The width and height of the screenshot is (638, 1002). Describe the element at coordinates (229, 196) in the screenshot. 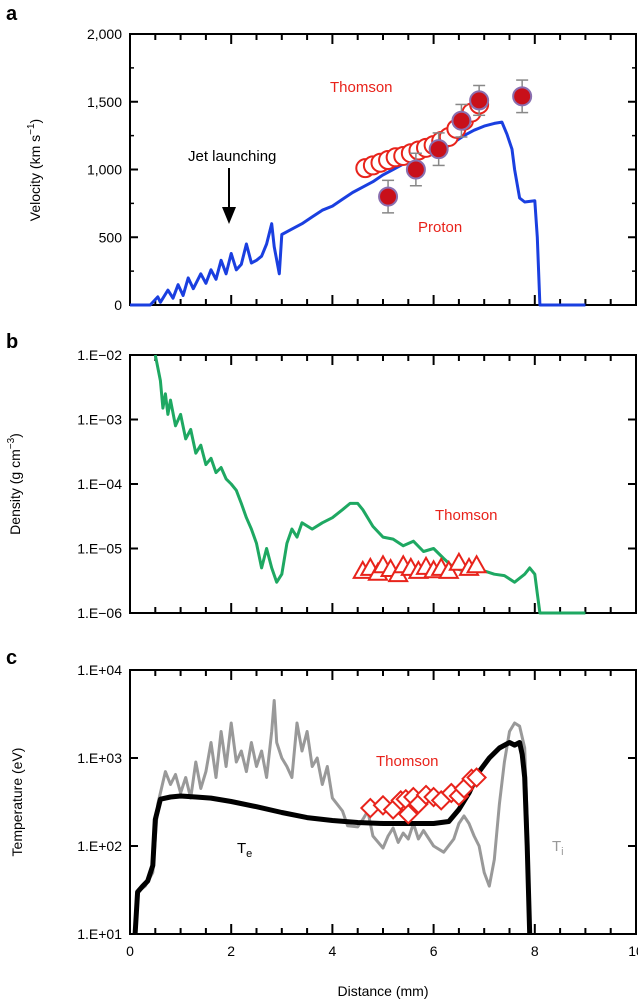

I see `jet-arrow-icon` at that location.